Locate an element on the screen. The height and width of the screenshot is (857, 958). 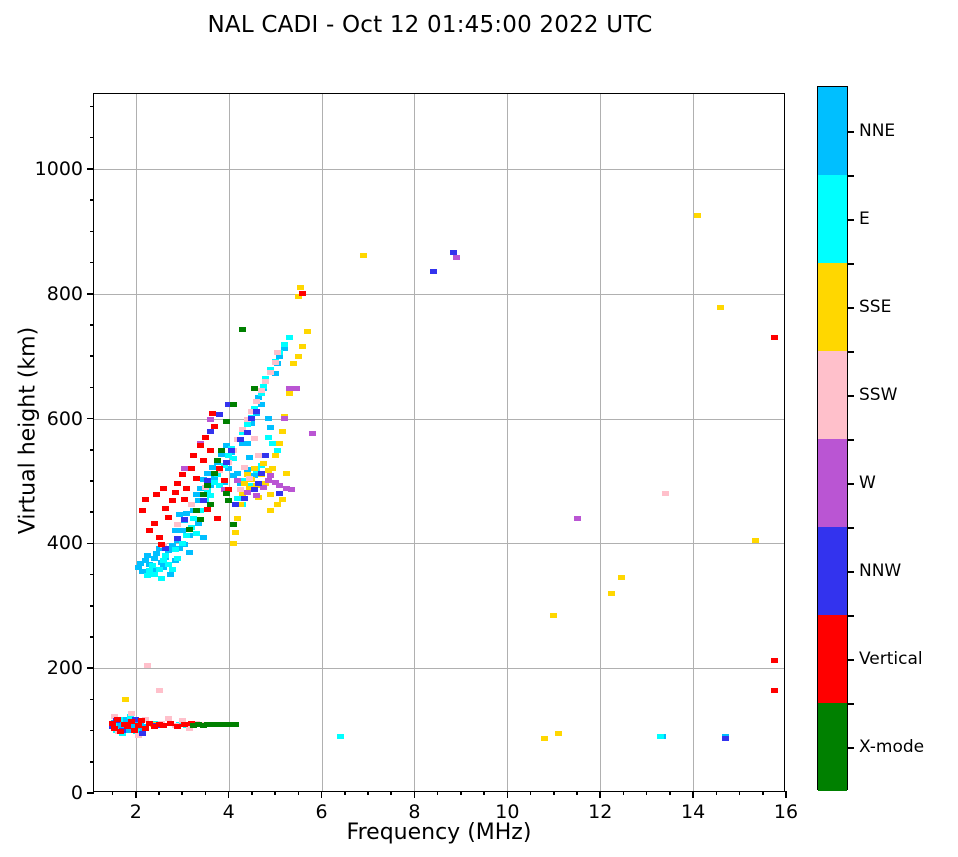
colorbar-segment-x-mode is located at coordinates (832, 747).